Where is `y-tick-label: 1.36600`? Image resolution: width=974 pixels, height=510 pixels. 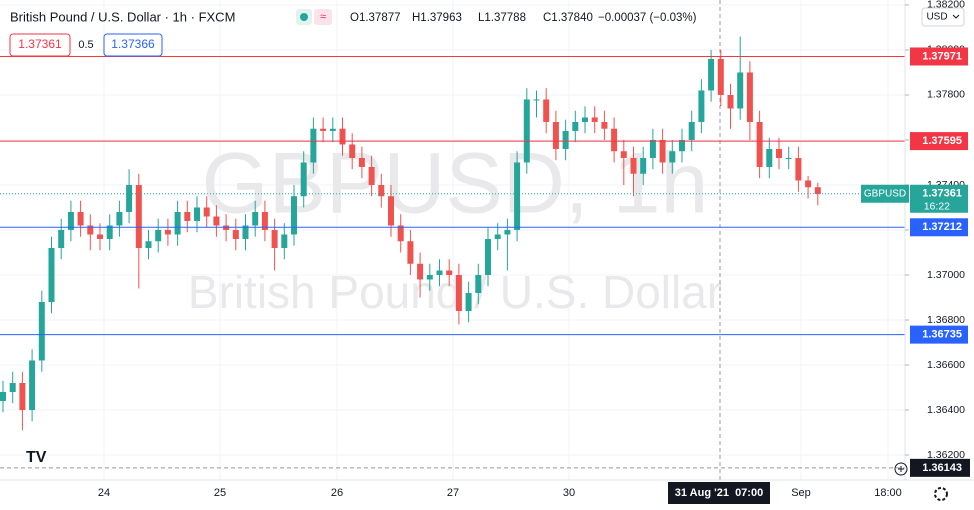
y-tick-label: 1.36600 is located at coordinates (946, 365).